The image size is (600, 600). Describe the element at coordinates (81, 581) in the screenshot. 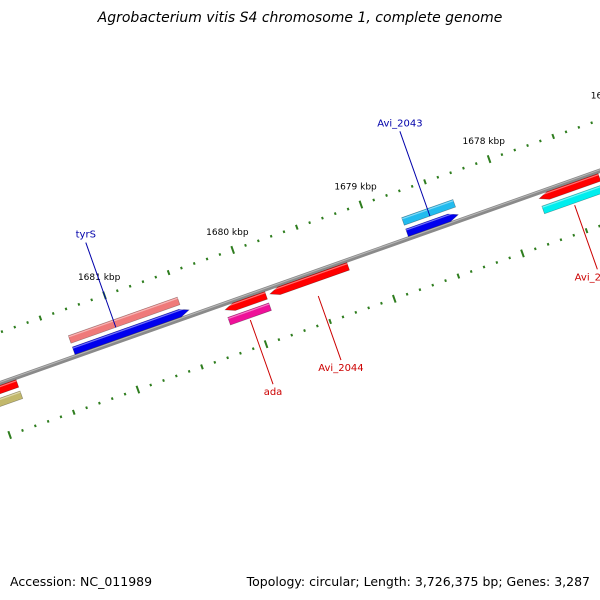

I see `accession-text: Accession: NC_011989` at that location.